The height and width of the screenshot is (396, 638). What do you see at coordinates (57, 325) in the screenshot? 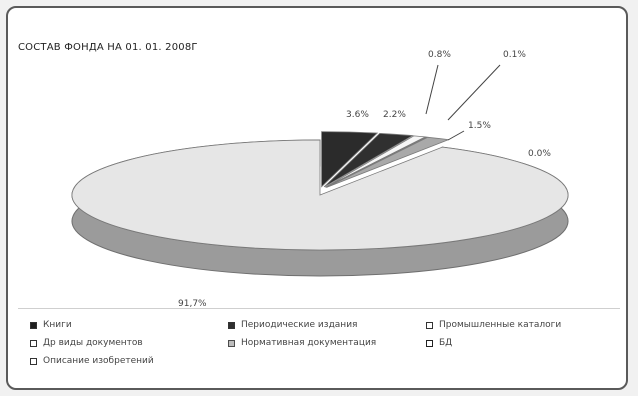
I see `legend-label-books: Книги` at bounding box center [57, 325].